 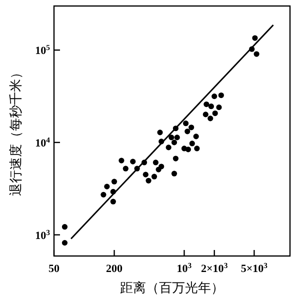 I want to click on y-axis-title: 退行速度（每秒千米）, so click(x=15, y=131).